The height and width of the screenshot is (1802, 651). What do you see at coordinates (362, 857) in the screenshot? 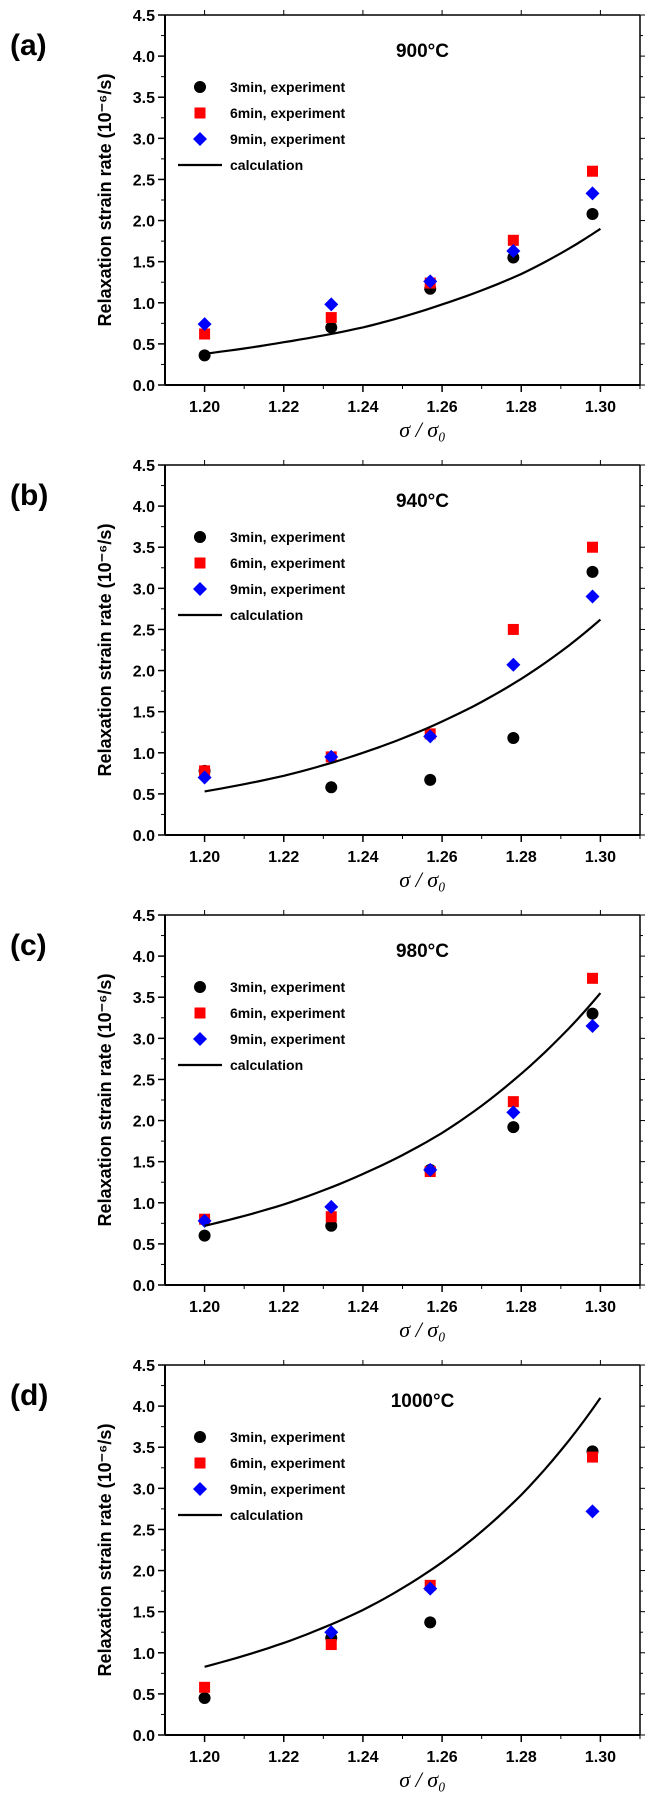
I see `x-tick-label: 1.24` at bounding box center [362, 857].